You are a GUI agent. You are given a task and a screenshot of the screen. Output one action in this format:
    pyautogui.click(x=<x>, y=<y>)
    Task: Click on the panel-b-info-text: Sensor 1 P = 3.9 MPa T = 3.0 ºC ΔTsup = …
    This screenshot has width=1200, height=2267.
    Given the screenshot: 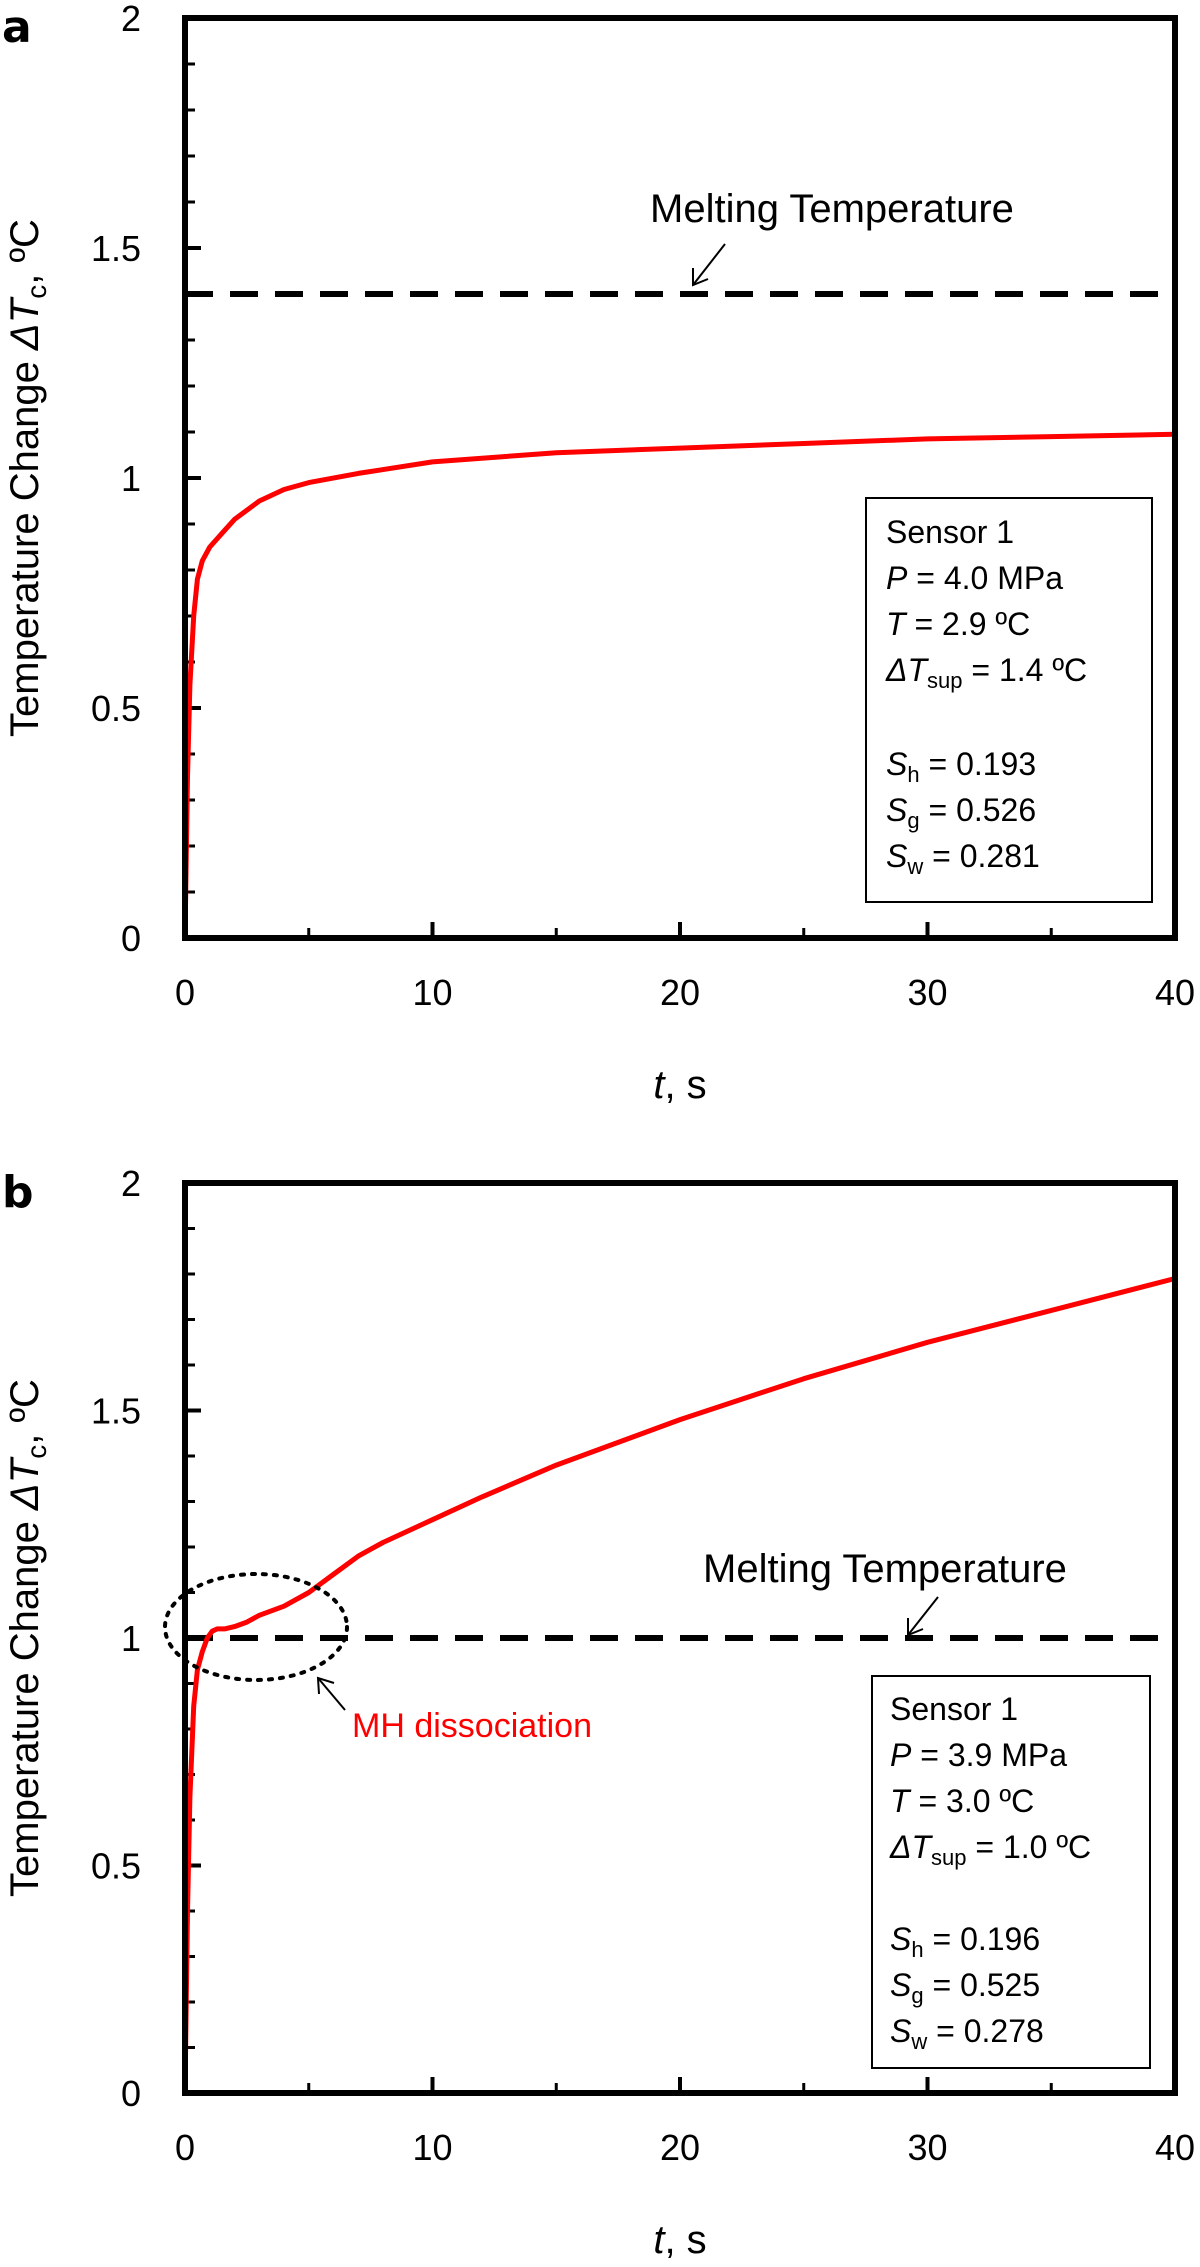 What is the action you would take?
    pyautogui.click(x=990, y=1872)
    